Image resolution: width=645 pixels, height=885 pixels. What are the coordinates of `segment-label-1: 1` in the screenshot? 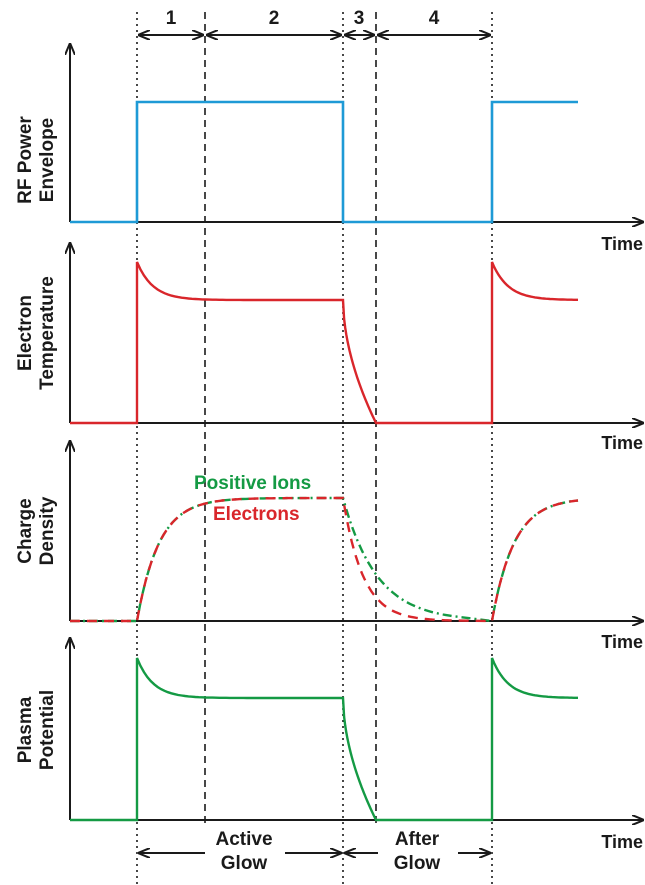 It's located at (171, 18).